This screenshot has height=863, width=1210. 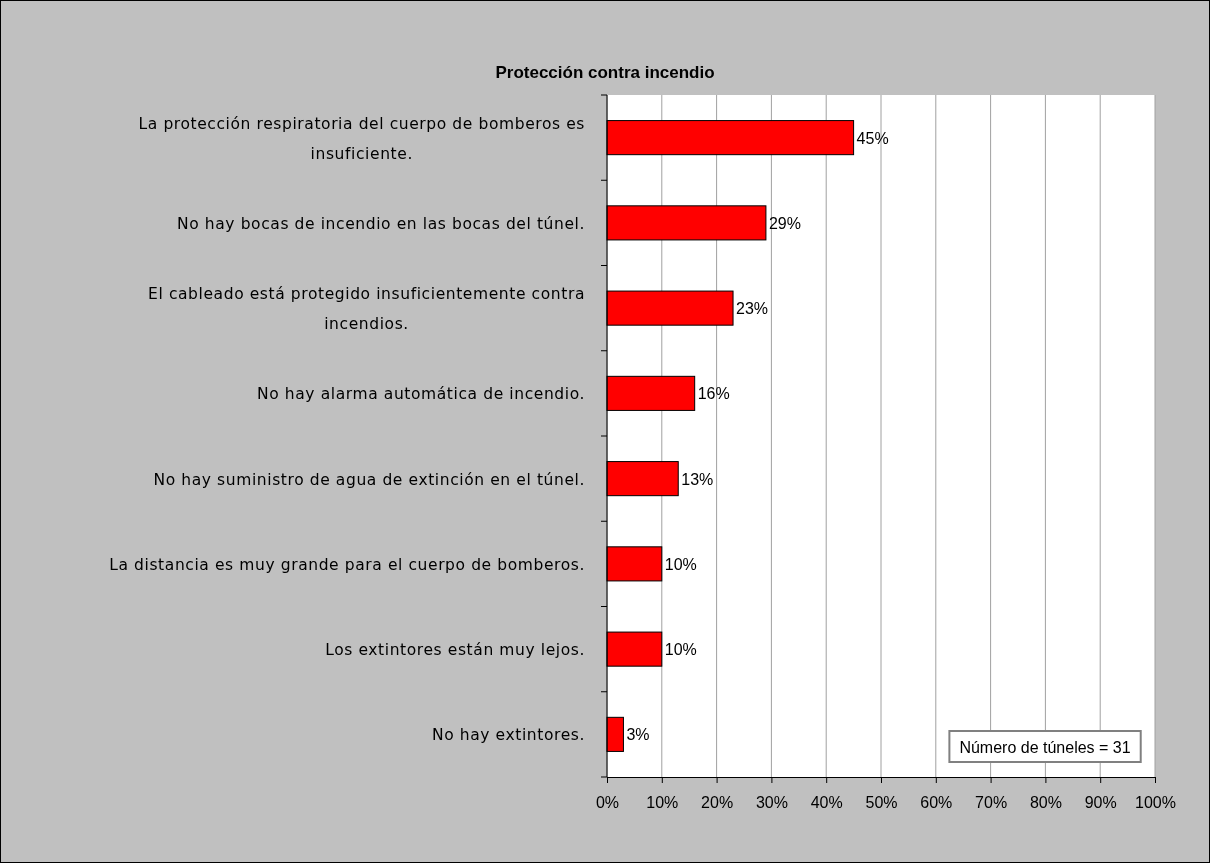 What do you see at coordinates (421, 394) in the screenshot?
I see `y-tick-label: No hay alarma automática de incendio.` at bounding box center [421, 394].